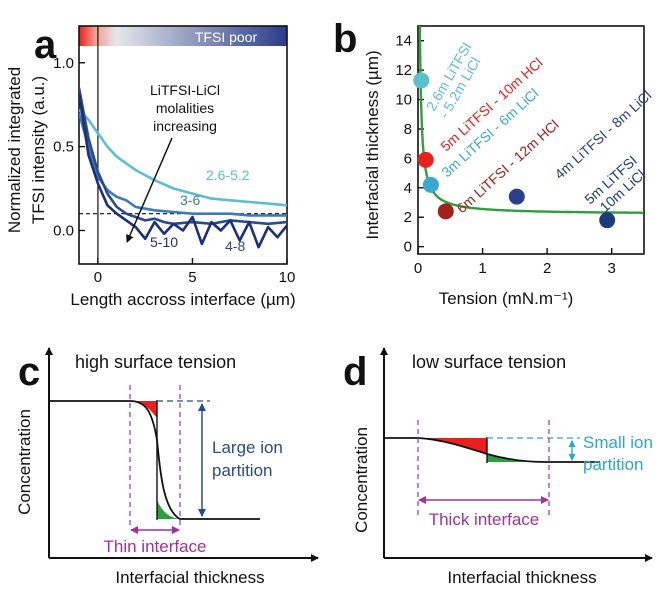 The image size is (663, 589). What do you see at coordinates (155, 546) in the screenshot?
I see `panel-c-interface-label: Thin interface` at bounding box center [155, 546].